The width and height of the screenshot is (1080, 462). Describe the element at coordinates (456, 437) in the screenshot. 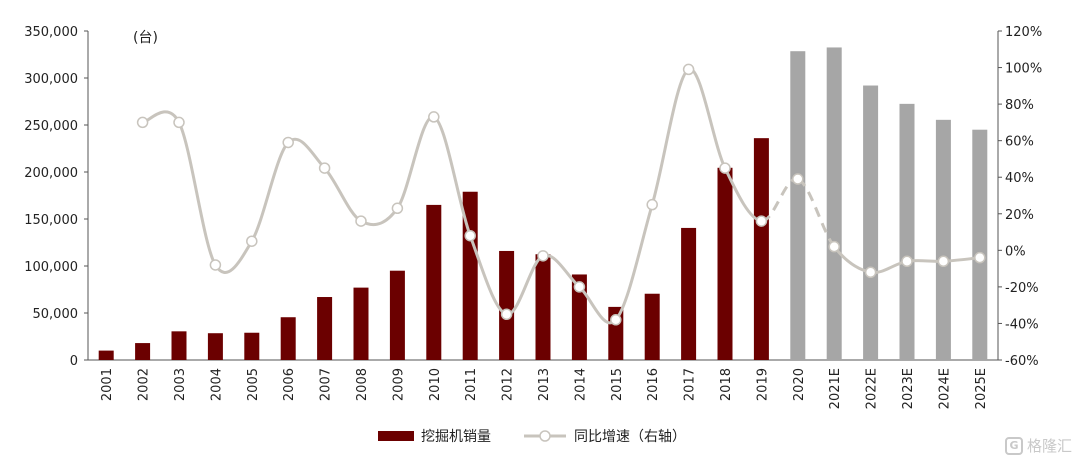

I see `legend-label-bar: 挖掘机销量` at that location.